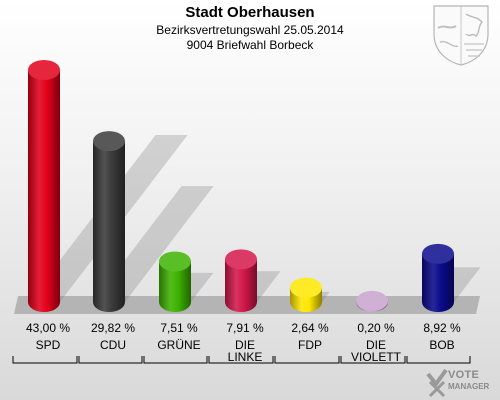  Describe the element at coordinates (241, 285) in the screenshot. I see `bar-die-linke` at that location.